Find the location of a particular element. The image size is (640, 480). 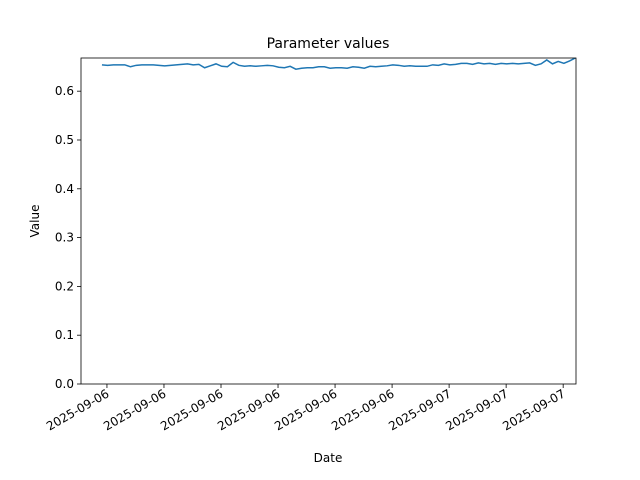

y-tick-label: 0.6 is located at coordinates (64, 91).